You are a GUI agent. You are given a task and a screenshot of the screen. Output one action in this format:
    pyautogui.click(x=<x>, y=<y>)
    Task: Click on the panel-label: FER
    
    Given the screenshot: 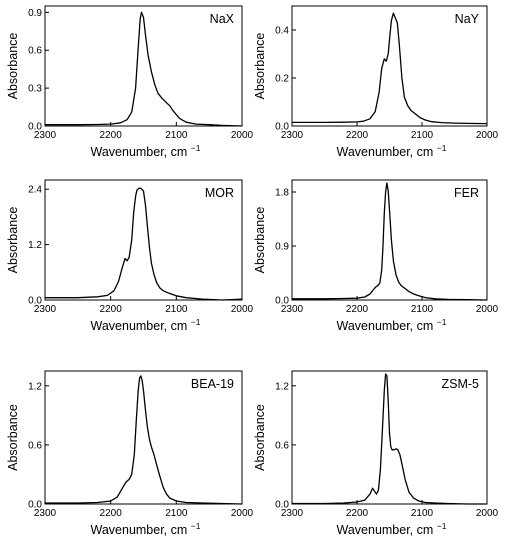 What is the action you would take?
    pyautogui.click(x=466, y=193)
    